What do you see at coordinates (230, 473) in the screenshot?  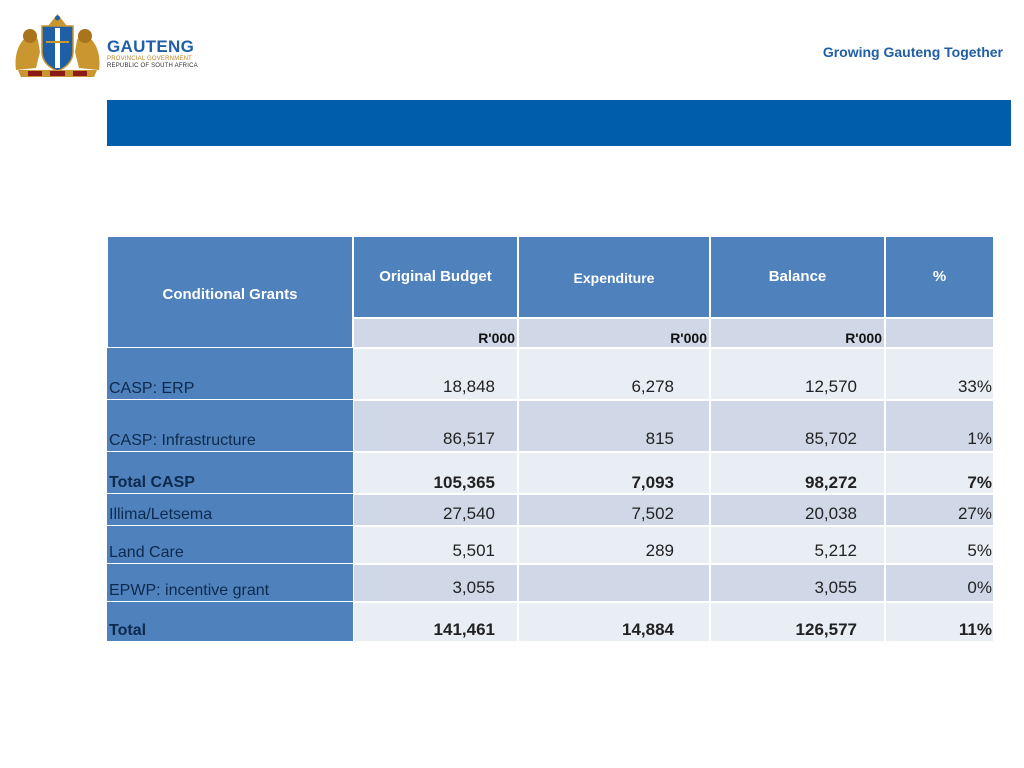 I see `row-label: Total CASP` at bounding box center [230, 473].